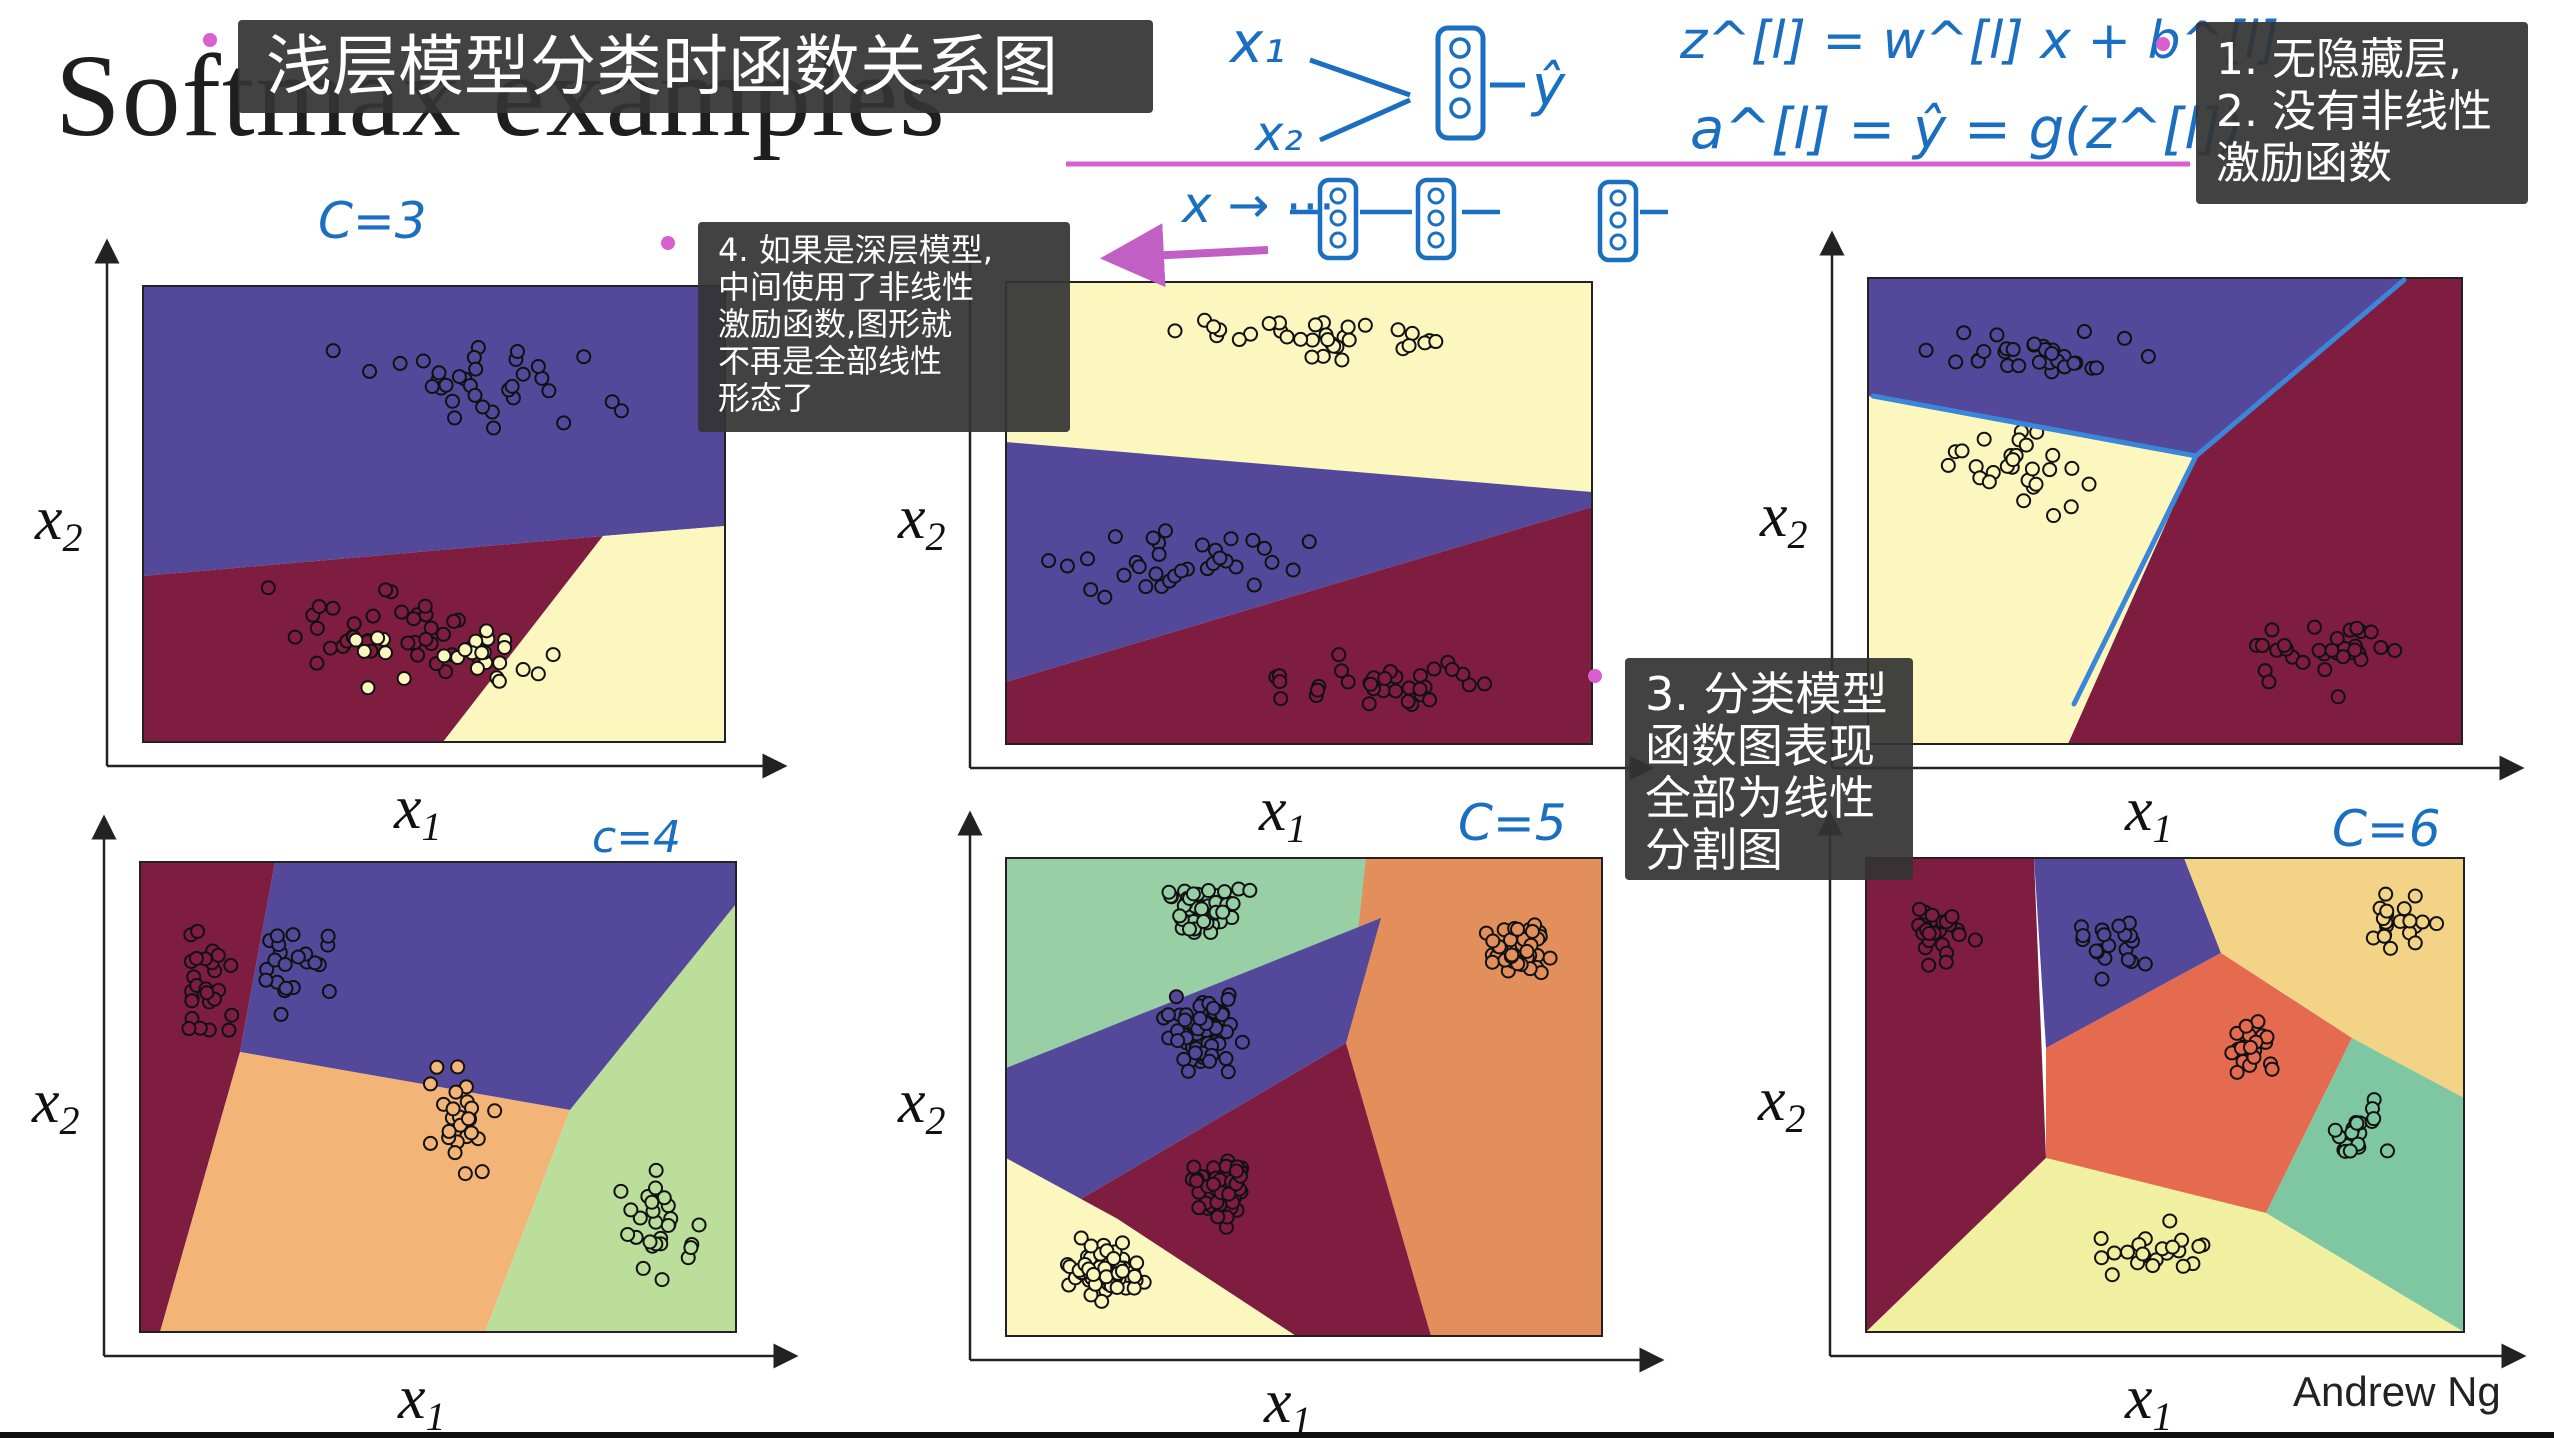 This screenshot has height=1438, width=2554. What do you see at coordinates (668, 243) in the screenshot?
I see `note-4-marker` at bounding box center [668, 243].